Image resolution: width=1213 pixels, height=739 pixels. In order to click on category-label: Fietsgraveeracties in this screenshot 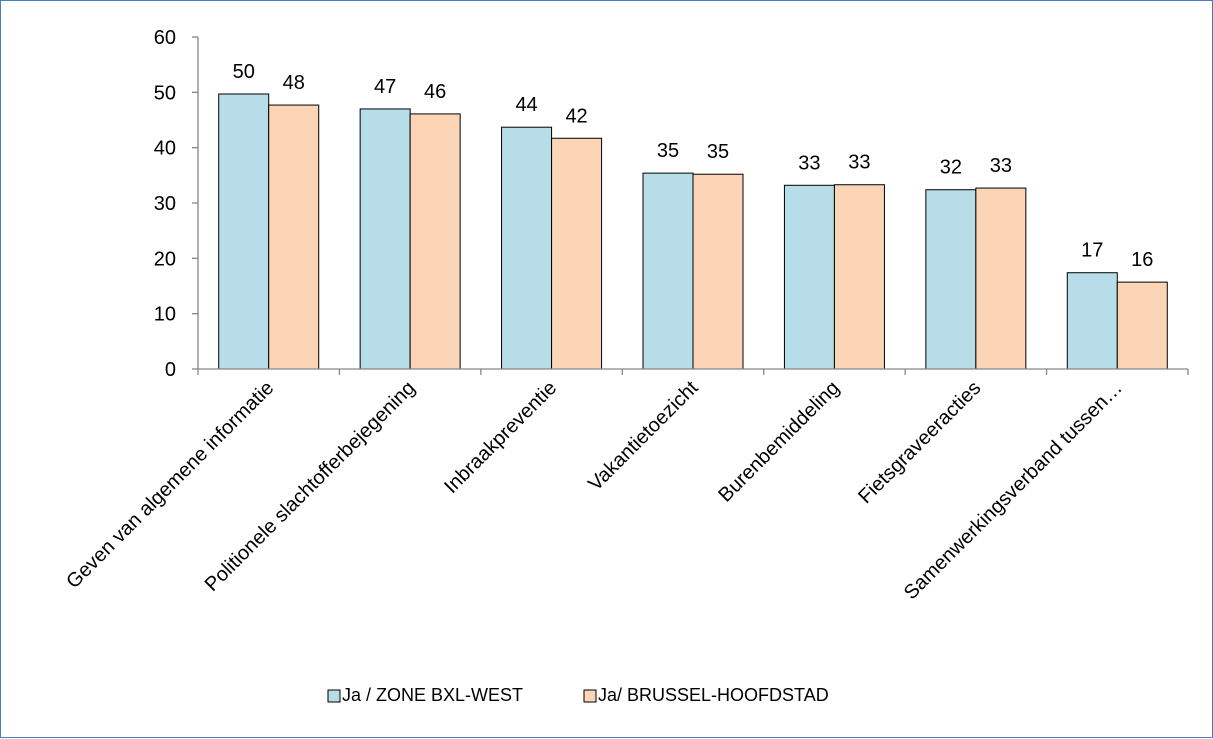, I will do `click(919, 442)`.